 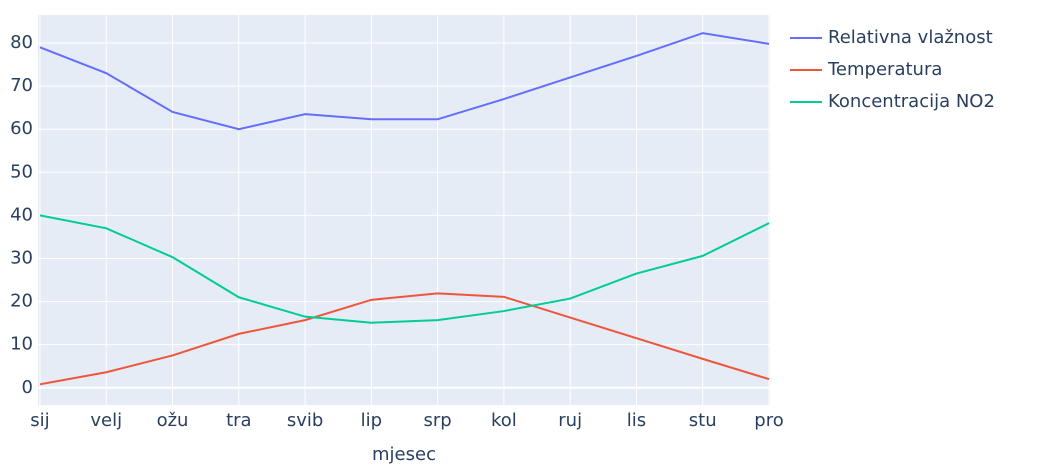 What do you see at coordinates (21, 42) in the screenshot?
I see `y-tick-label: 80` at bounding box center [21, 42].